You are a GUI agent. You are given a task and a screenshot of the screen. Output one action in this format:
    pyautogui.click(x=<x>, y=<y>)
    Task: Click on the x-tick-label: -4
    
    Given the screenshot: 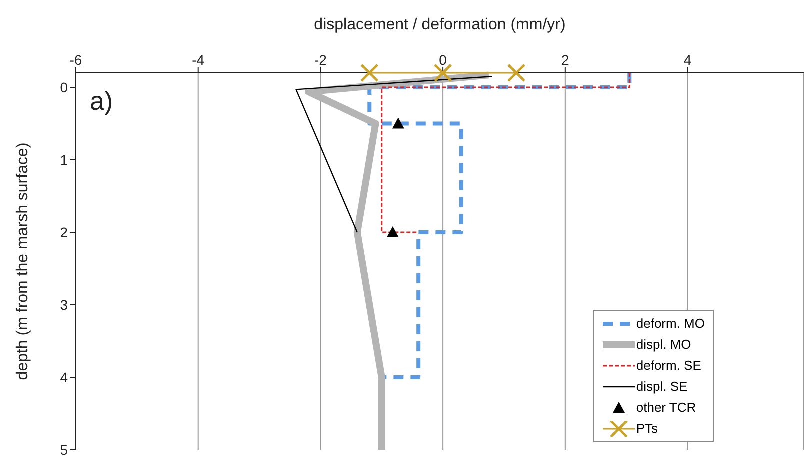 What is the action you would take?
    pyautogui.click(x=198, y=60)
    